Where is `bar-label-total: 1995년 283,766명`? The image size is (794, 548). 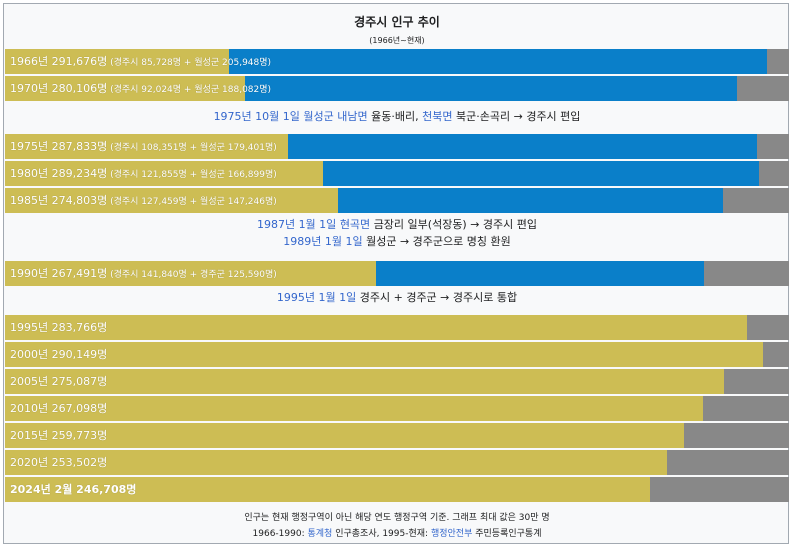
bar-label-total: 1995년 283,766명 is located at coordinates (59, 327).